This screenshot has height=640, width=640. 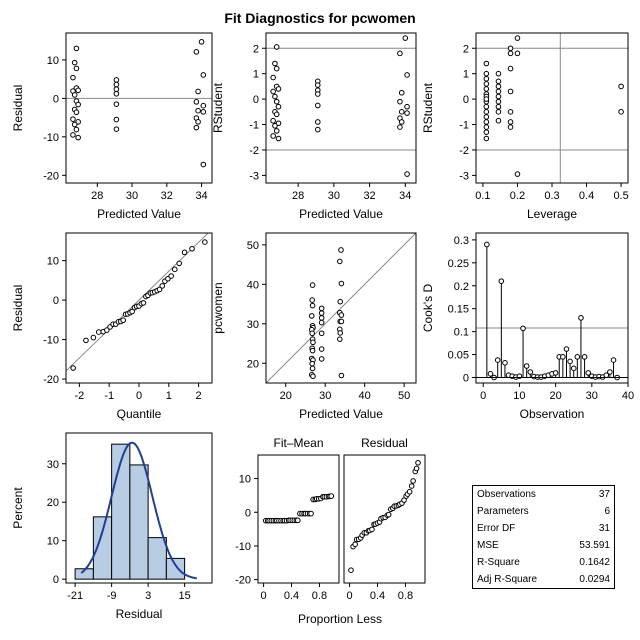 I want to click on x-tick-label: 40, so click(x=628, y=396).